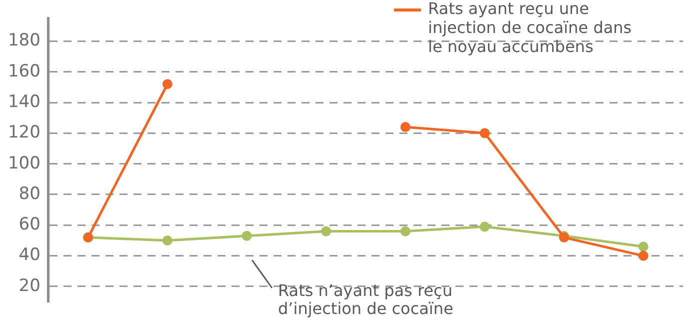 The width and height of the screenshot is (691, 320). Describe the element at coordinates (24, 102) in the screenshot. I see `y-tick-label: 140` at that location.